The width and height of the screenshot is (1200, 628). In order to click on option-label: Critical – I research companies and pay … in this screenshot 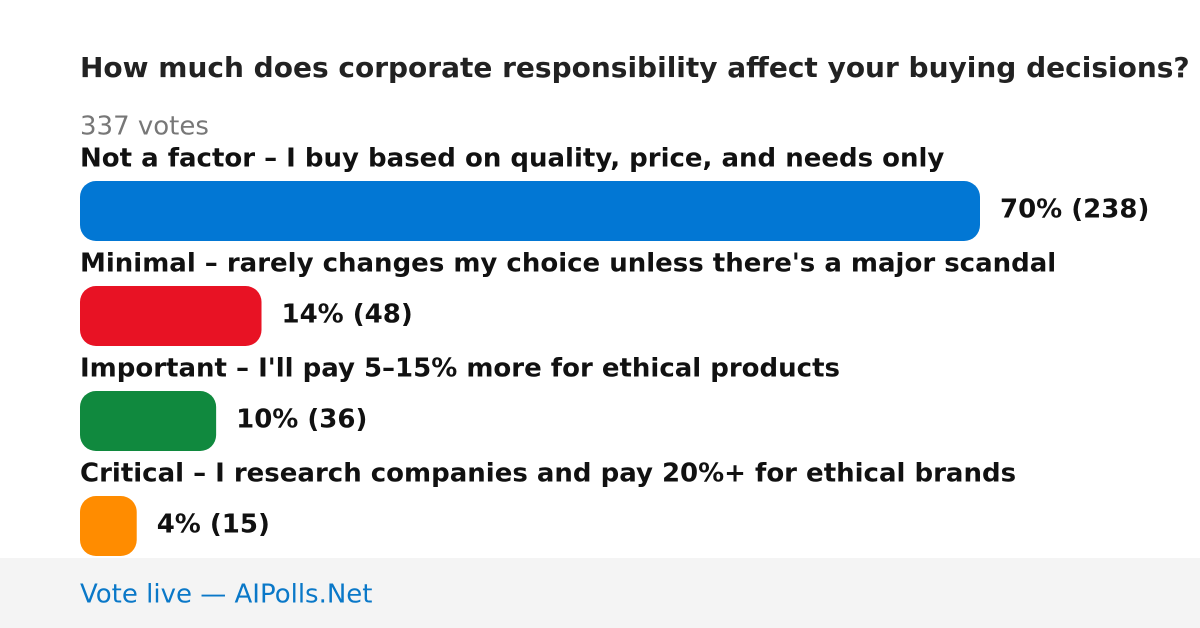, I will do `click(548, 474)`.